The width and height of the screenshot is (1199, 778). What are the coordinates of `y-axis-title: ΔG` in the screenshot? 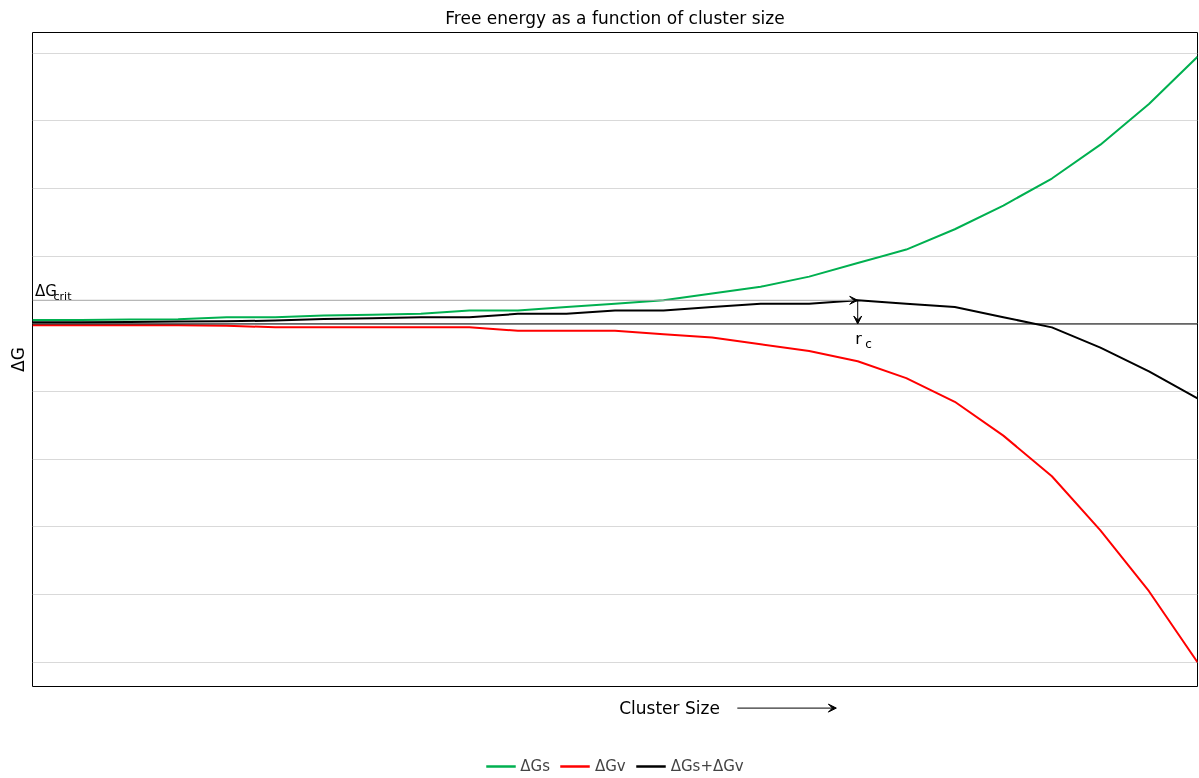 It's located at (17, 359).